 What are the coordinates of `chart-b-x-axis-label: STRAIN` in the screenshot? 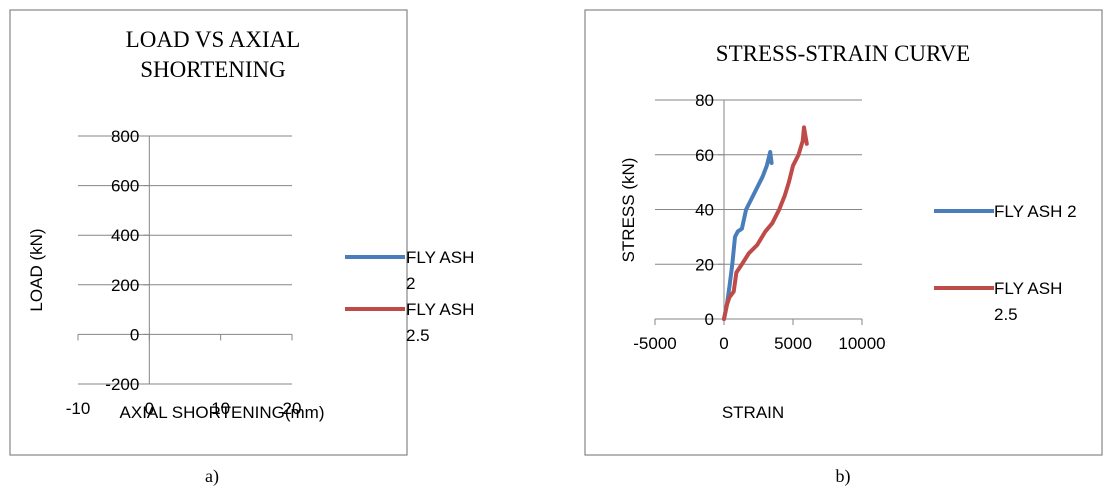 It's located at (753, 412).